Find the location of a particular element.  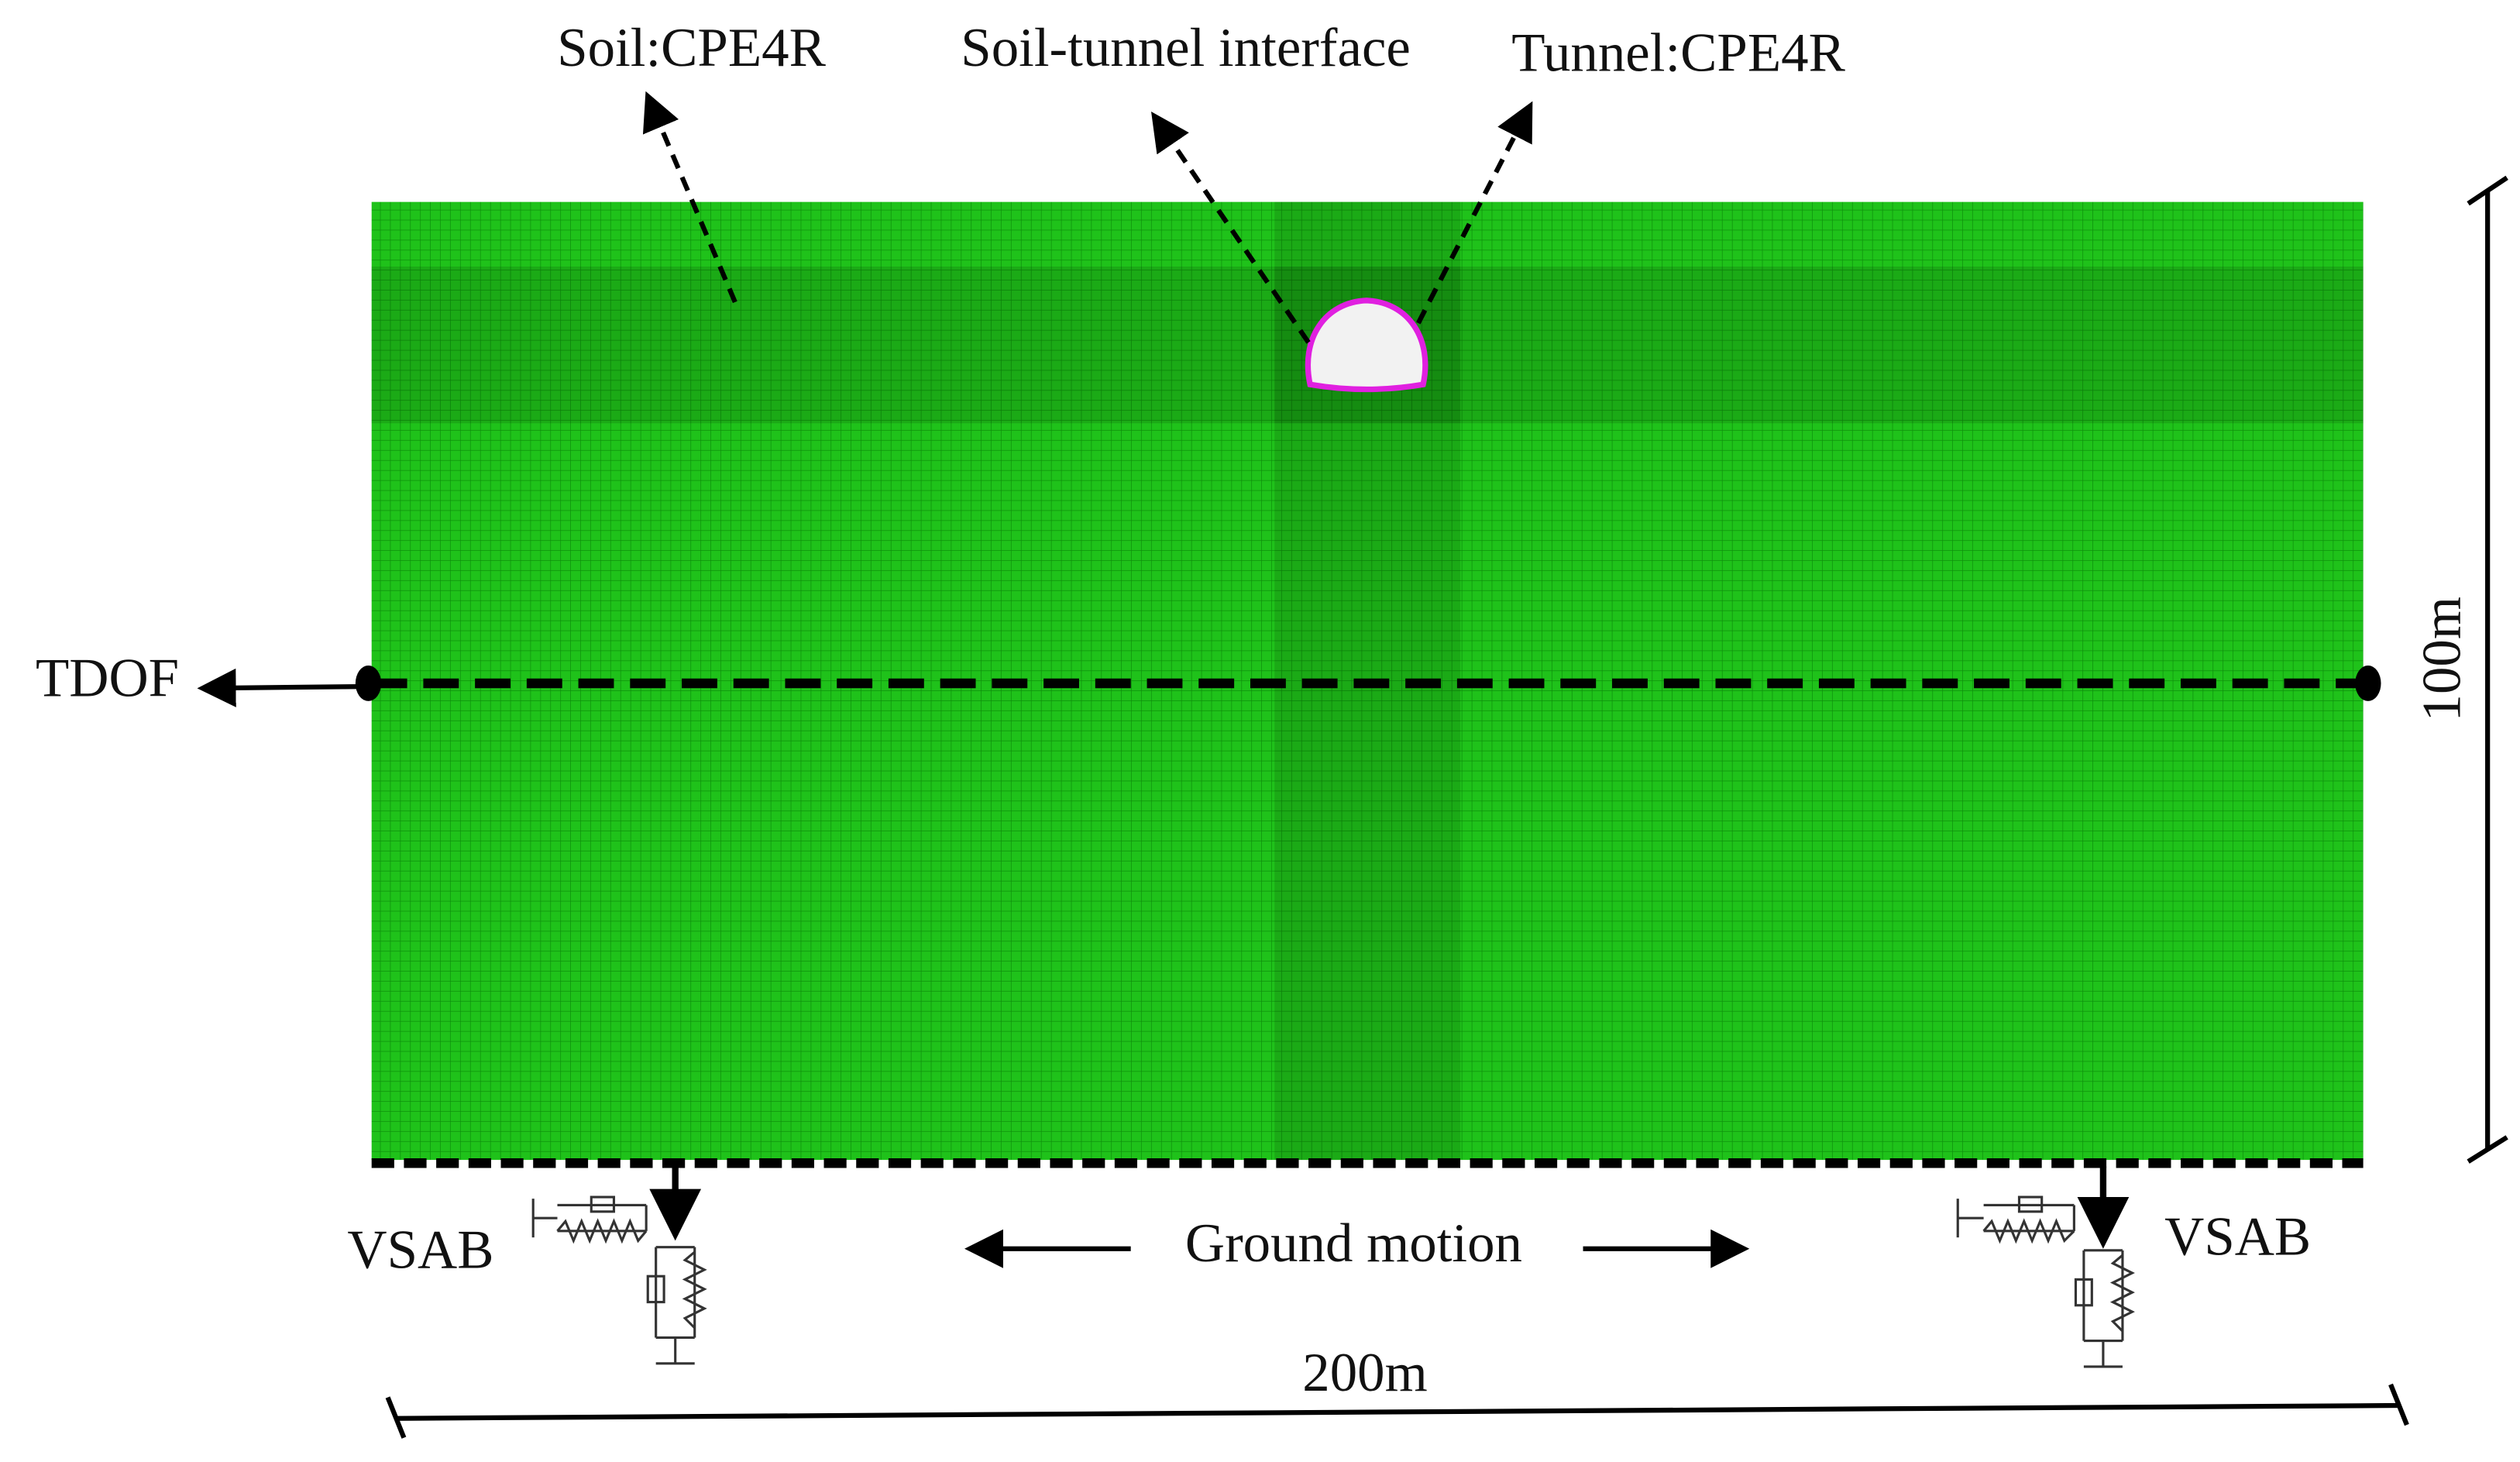

width-dimension is located at coordinates (1397, 1411).